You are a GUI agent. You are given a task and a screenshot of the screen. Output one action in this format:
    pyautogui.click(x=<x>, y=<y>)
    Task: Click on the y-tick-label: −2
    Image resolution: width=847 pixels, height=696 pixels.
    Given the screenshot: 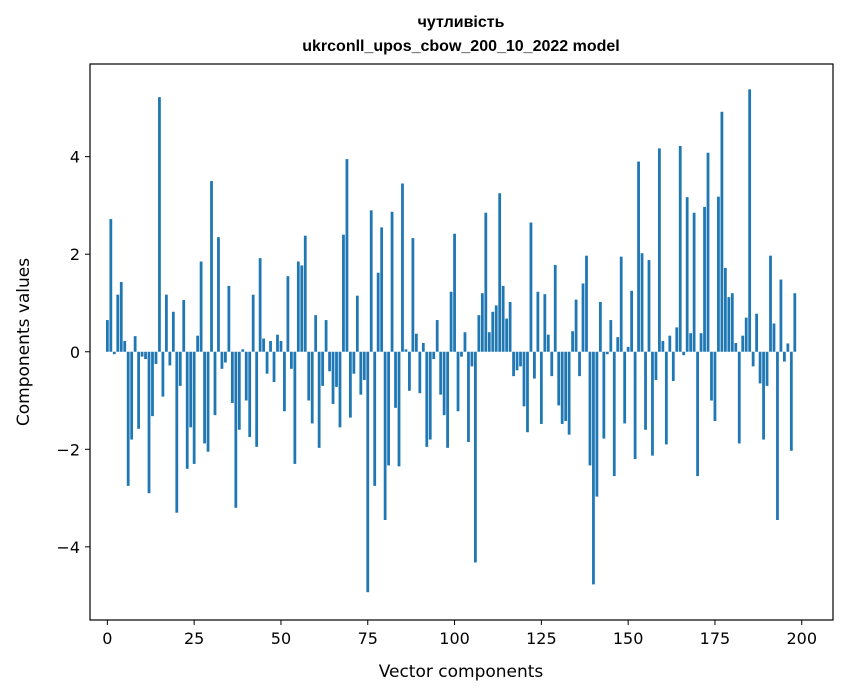 What is the action you would take?
    pyautogui.click(x=68, y=449)
    